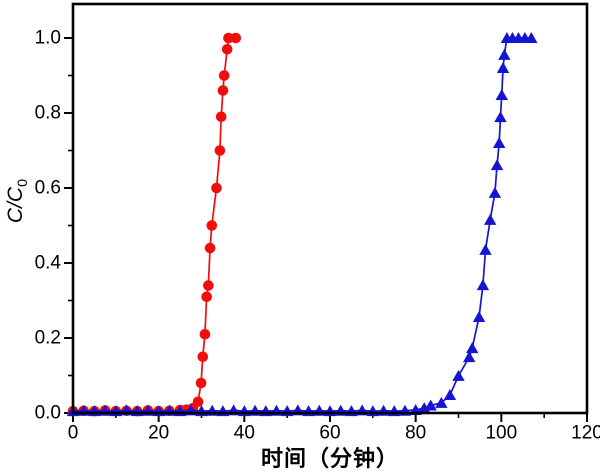 This screenshot has height=476, width=600. Describe the element at coordinates (15, 205) in the screenshot. I see `y-axis-label-base: C/C` at that location.